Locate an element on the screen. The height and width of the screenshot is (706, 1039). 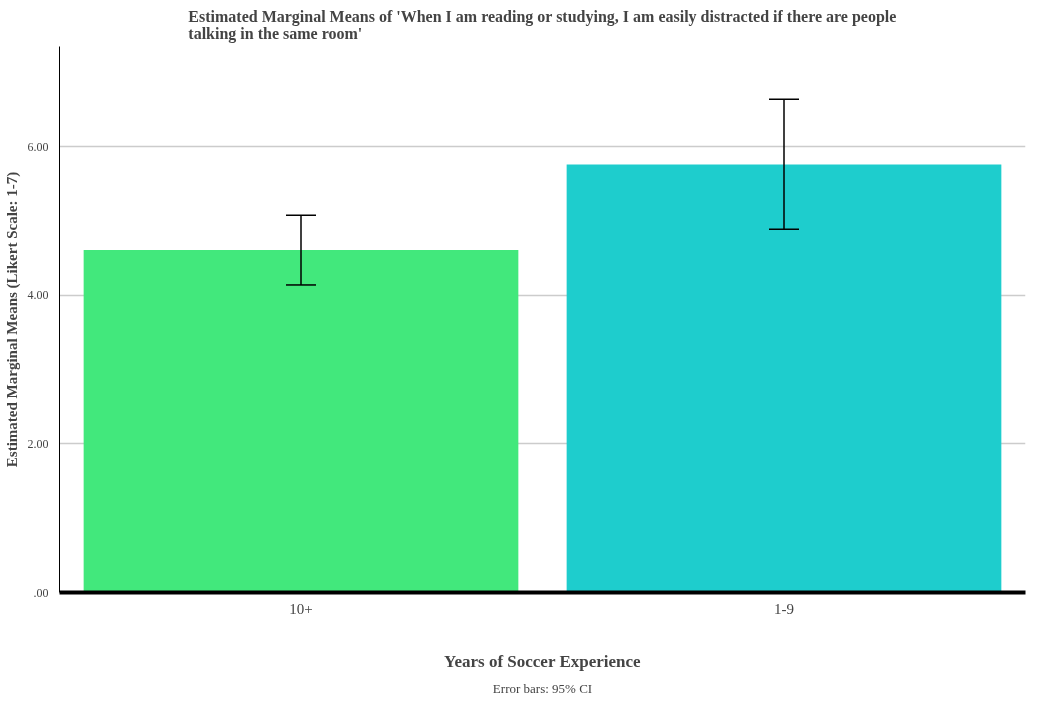
y-tick-label: .00 is located at coordinates (41, 592).